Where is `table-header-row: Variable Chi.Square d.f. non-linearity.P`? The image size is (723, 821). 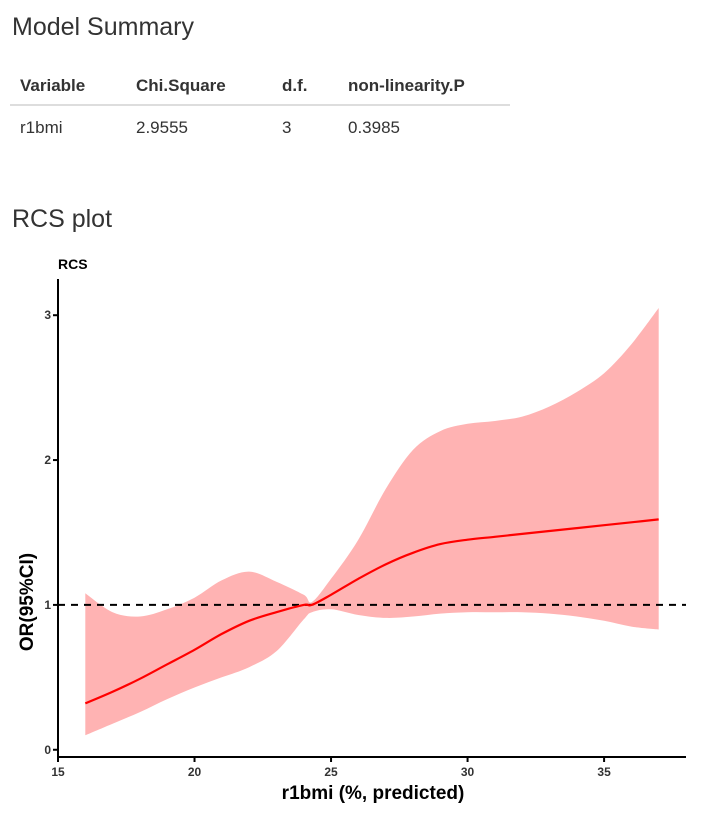 table-header-row: Variable Chi.Square d.f. non-linearity.P is located at coordinates (260, 87).